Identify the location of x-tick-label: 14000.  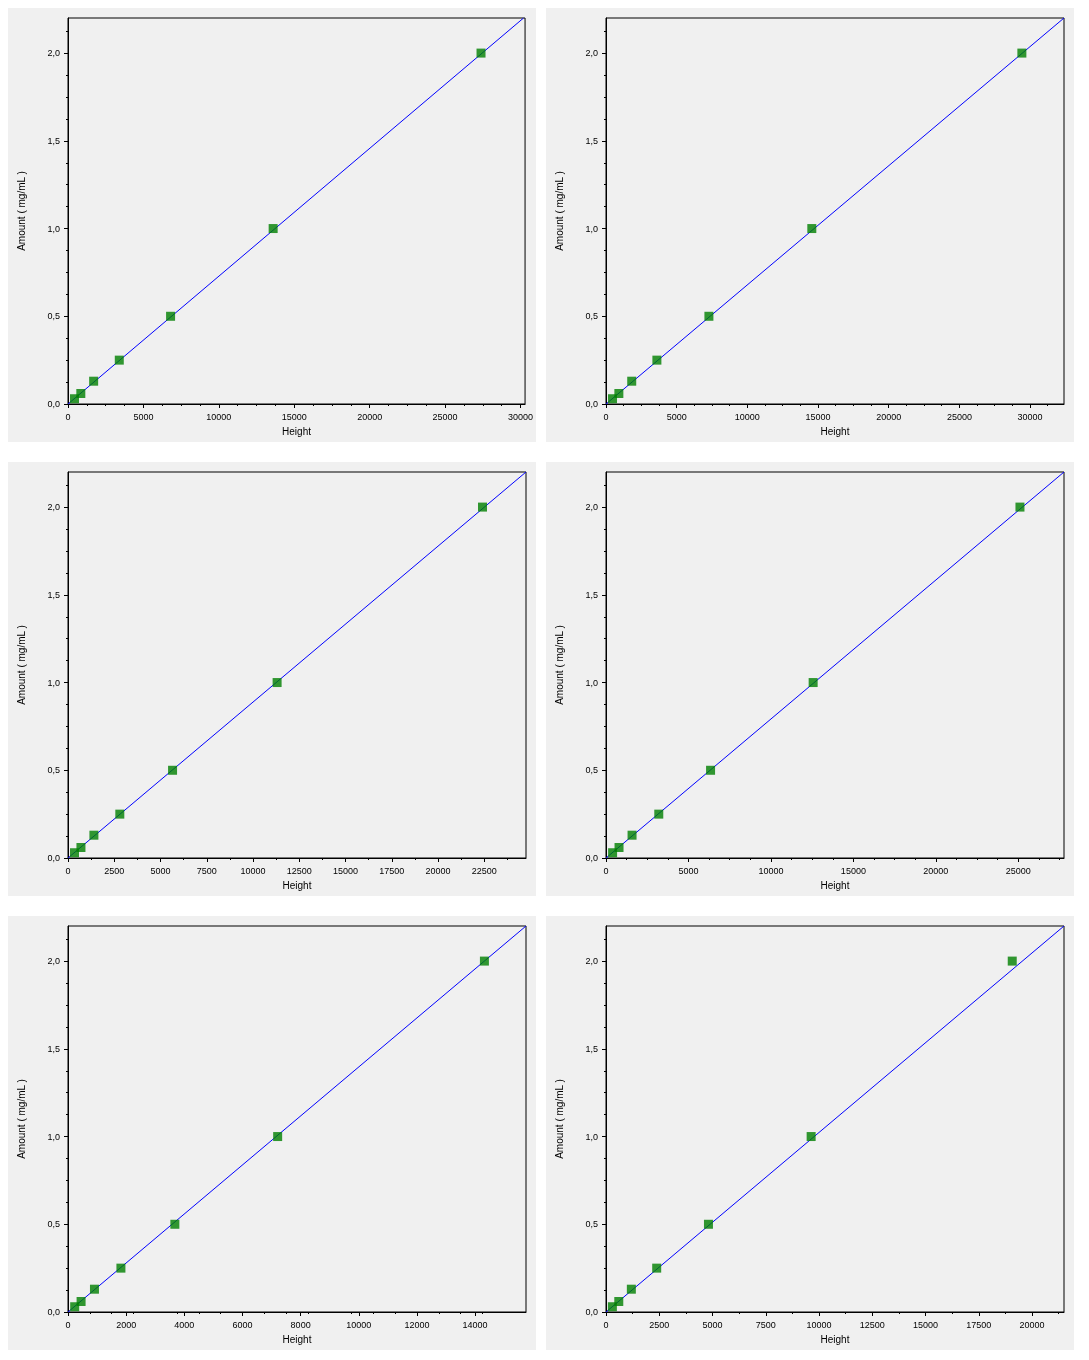
(475, 1324).